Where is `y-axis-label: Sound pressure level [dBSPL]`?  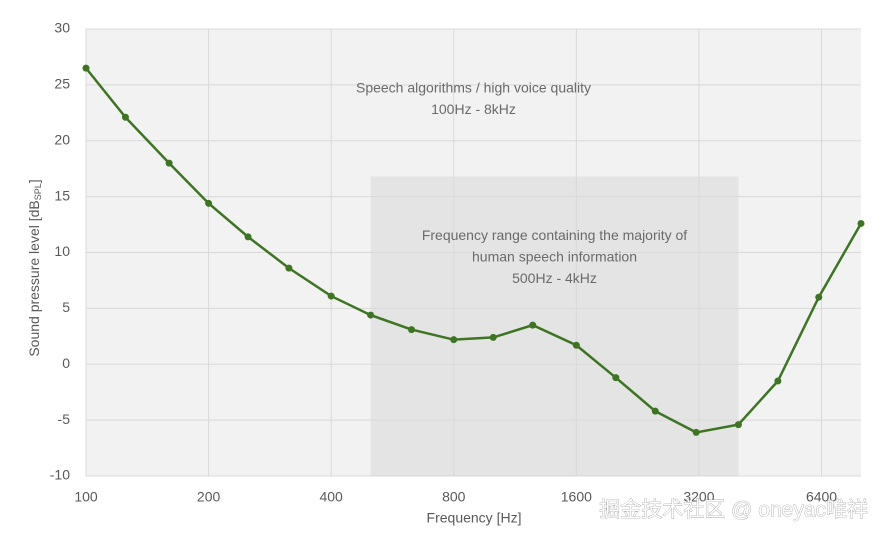 y-axis-label: Sound pressure level [dBSPL] is located at coordinates (35, 267).